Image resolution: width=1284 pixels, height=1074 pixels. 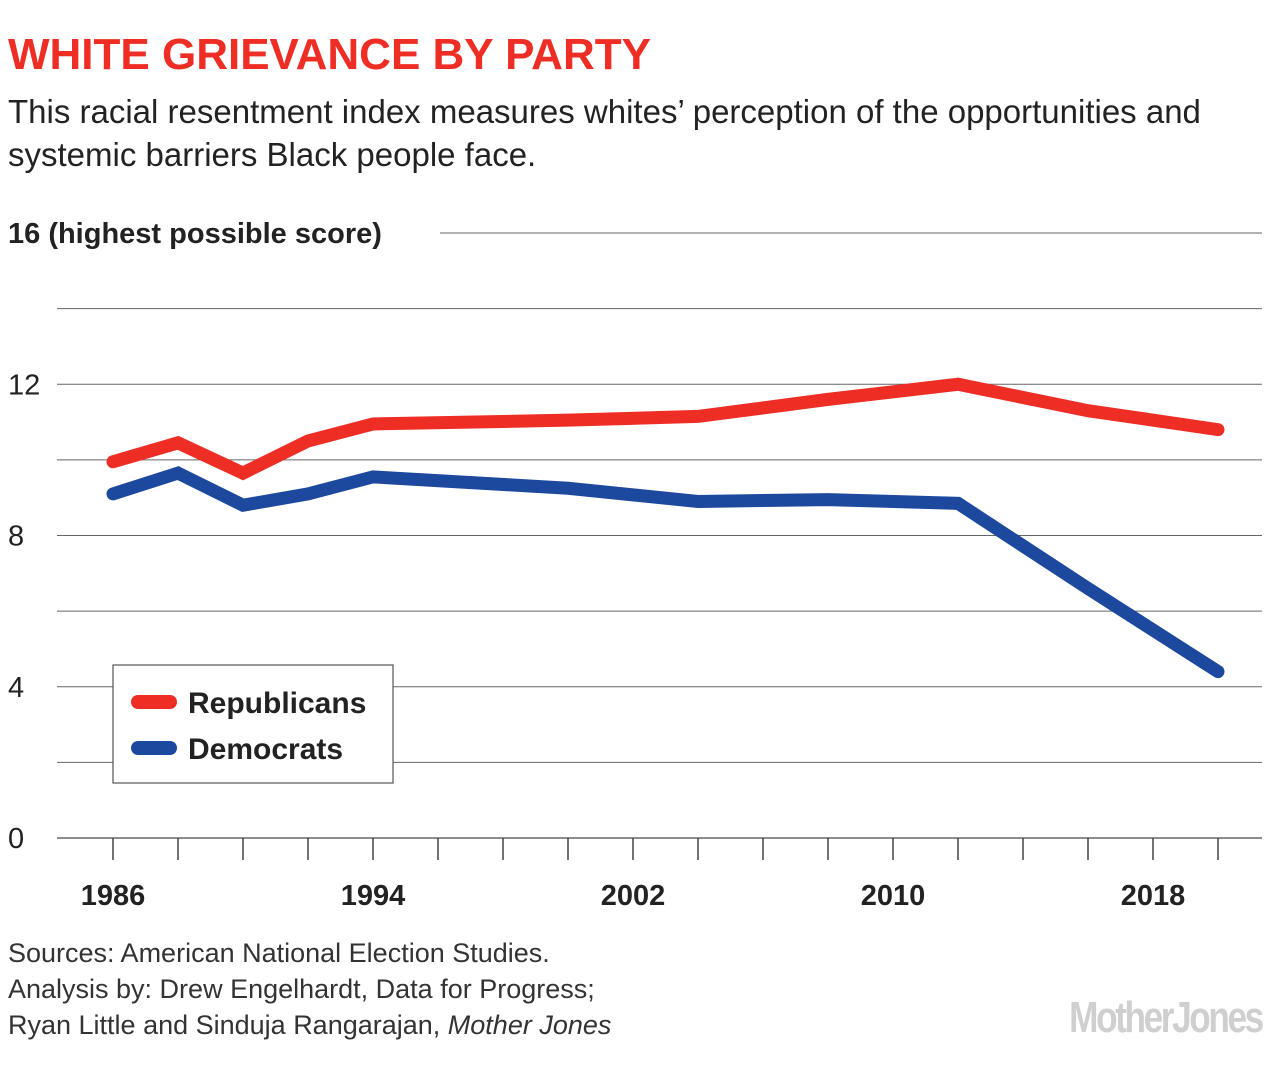 What do you see at coordinates (253, 724) in the screenshot?
I see `legend-box` at bounding box center [253, 724].